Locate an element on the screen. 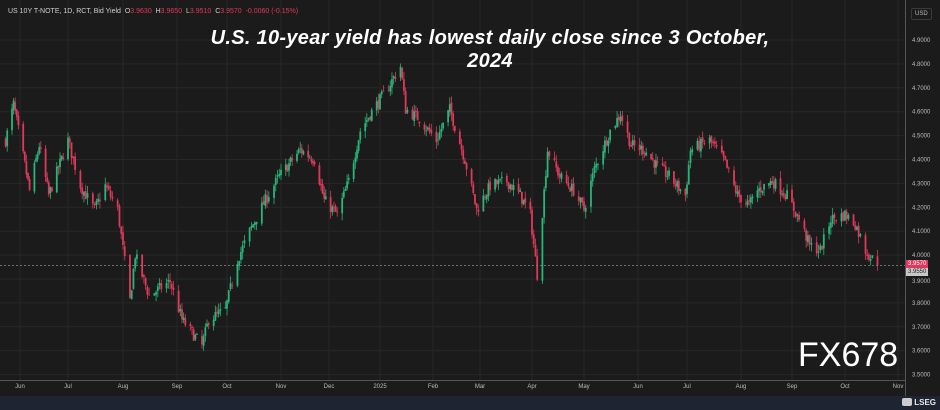 This screenshot has width=940, height=410. open-label: O is located at coordinates (127, 11).